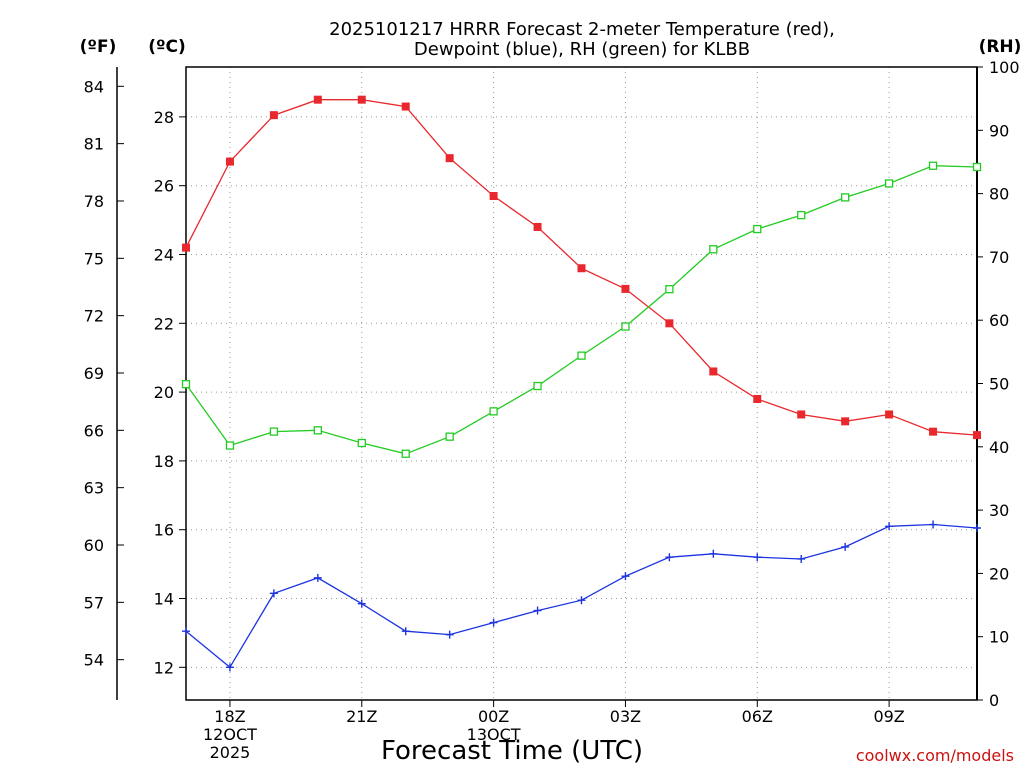  Describe the element at coordinates (494, 734) in the screenshot. I see `x-tick-label: 13OCT` at that location.